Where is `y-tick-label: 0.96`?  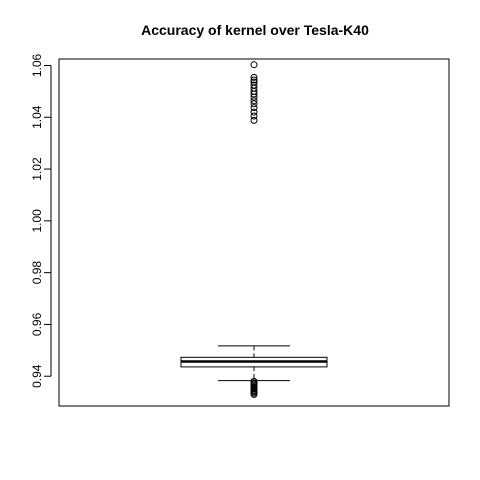
y-tick-label: 0.96 is located at coordinates (37, 324).